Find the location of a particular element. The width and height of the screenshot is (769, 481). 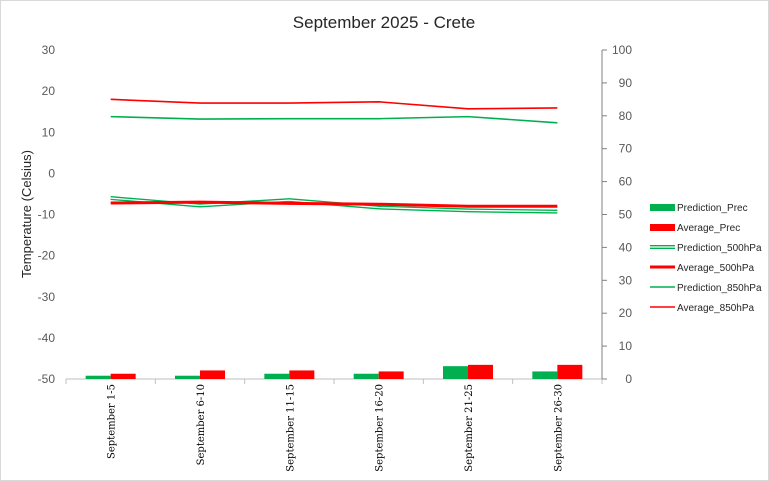

left-tick-label: 10 is located at coordinates (49, 132).